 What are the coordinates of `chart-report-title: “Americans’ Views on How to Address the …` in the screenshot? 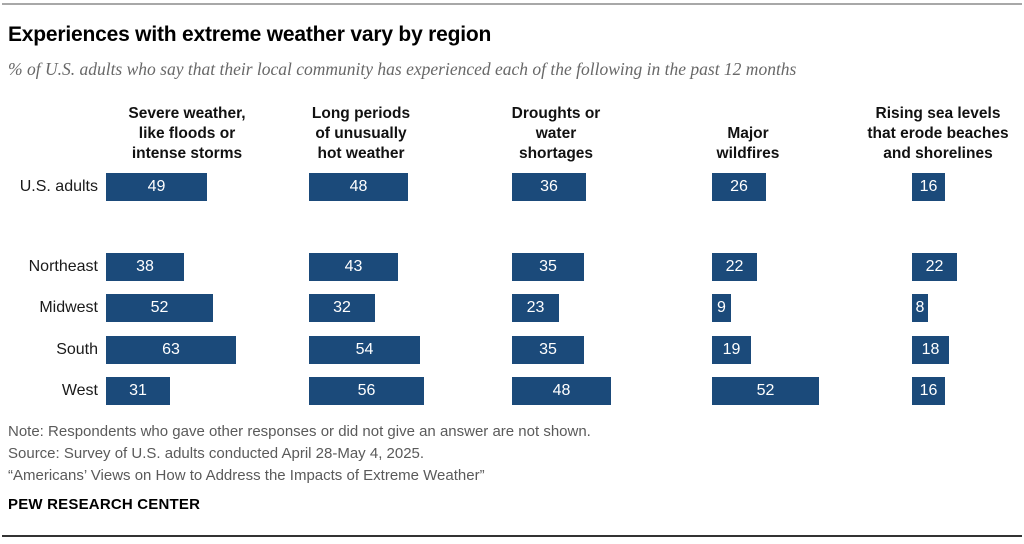 It's located at (246, 475).